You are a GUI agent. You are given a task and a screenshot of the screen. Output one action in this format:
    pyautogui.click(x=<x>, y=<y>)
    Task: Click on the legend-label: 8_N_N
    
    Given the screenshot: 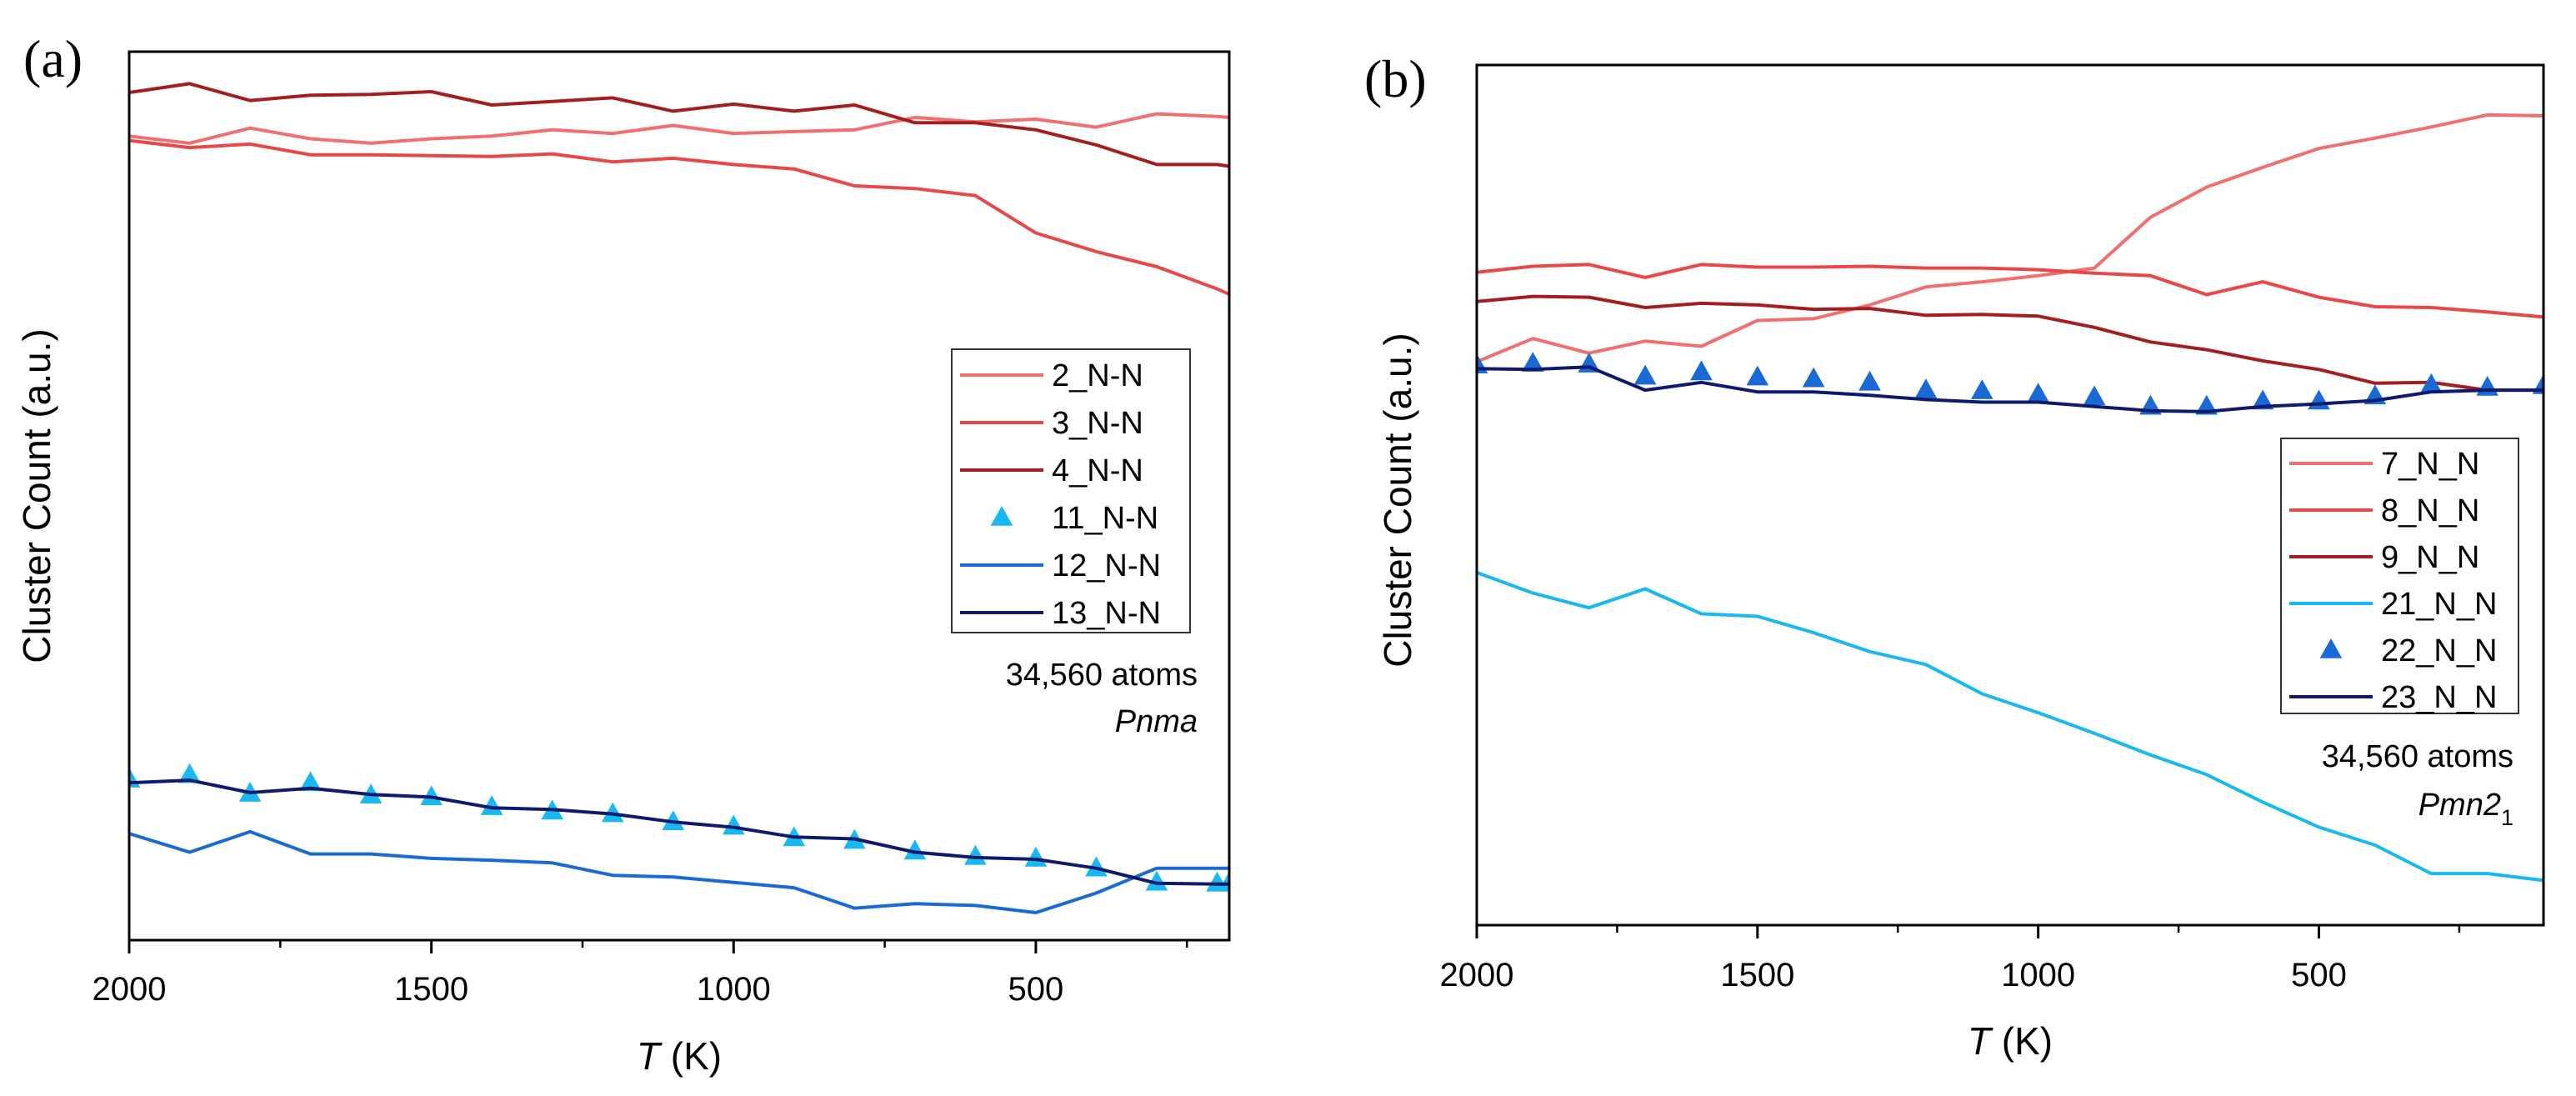 What is the action you would take?
    pyautogui.click(x=2430, y=510)
    